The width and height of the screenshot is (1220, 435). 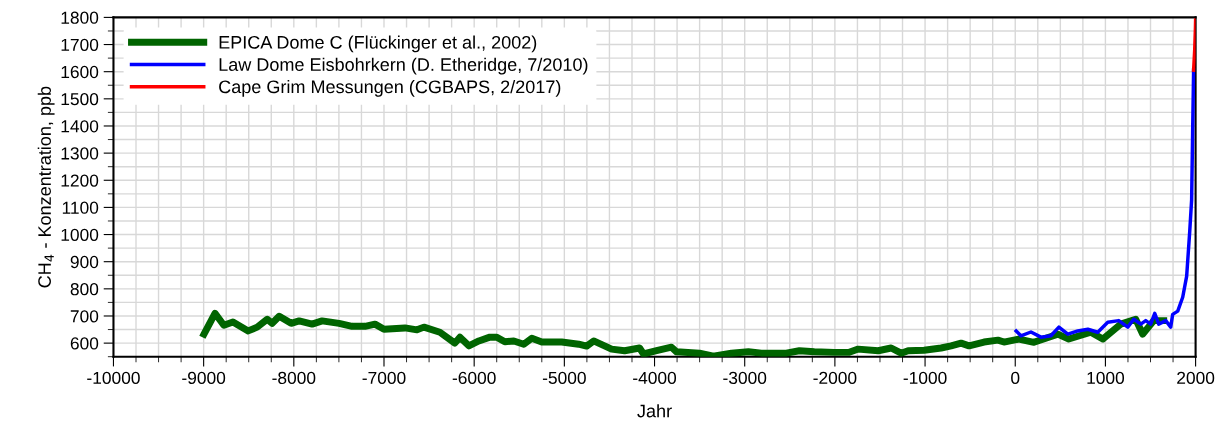 What do you see at coordinates (80, 235) in the screenshot?
I see `y-tick-label: 1000` at bounding box center [80, 235].